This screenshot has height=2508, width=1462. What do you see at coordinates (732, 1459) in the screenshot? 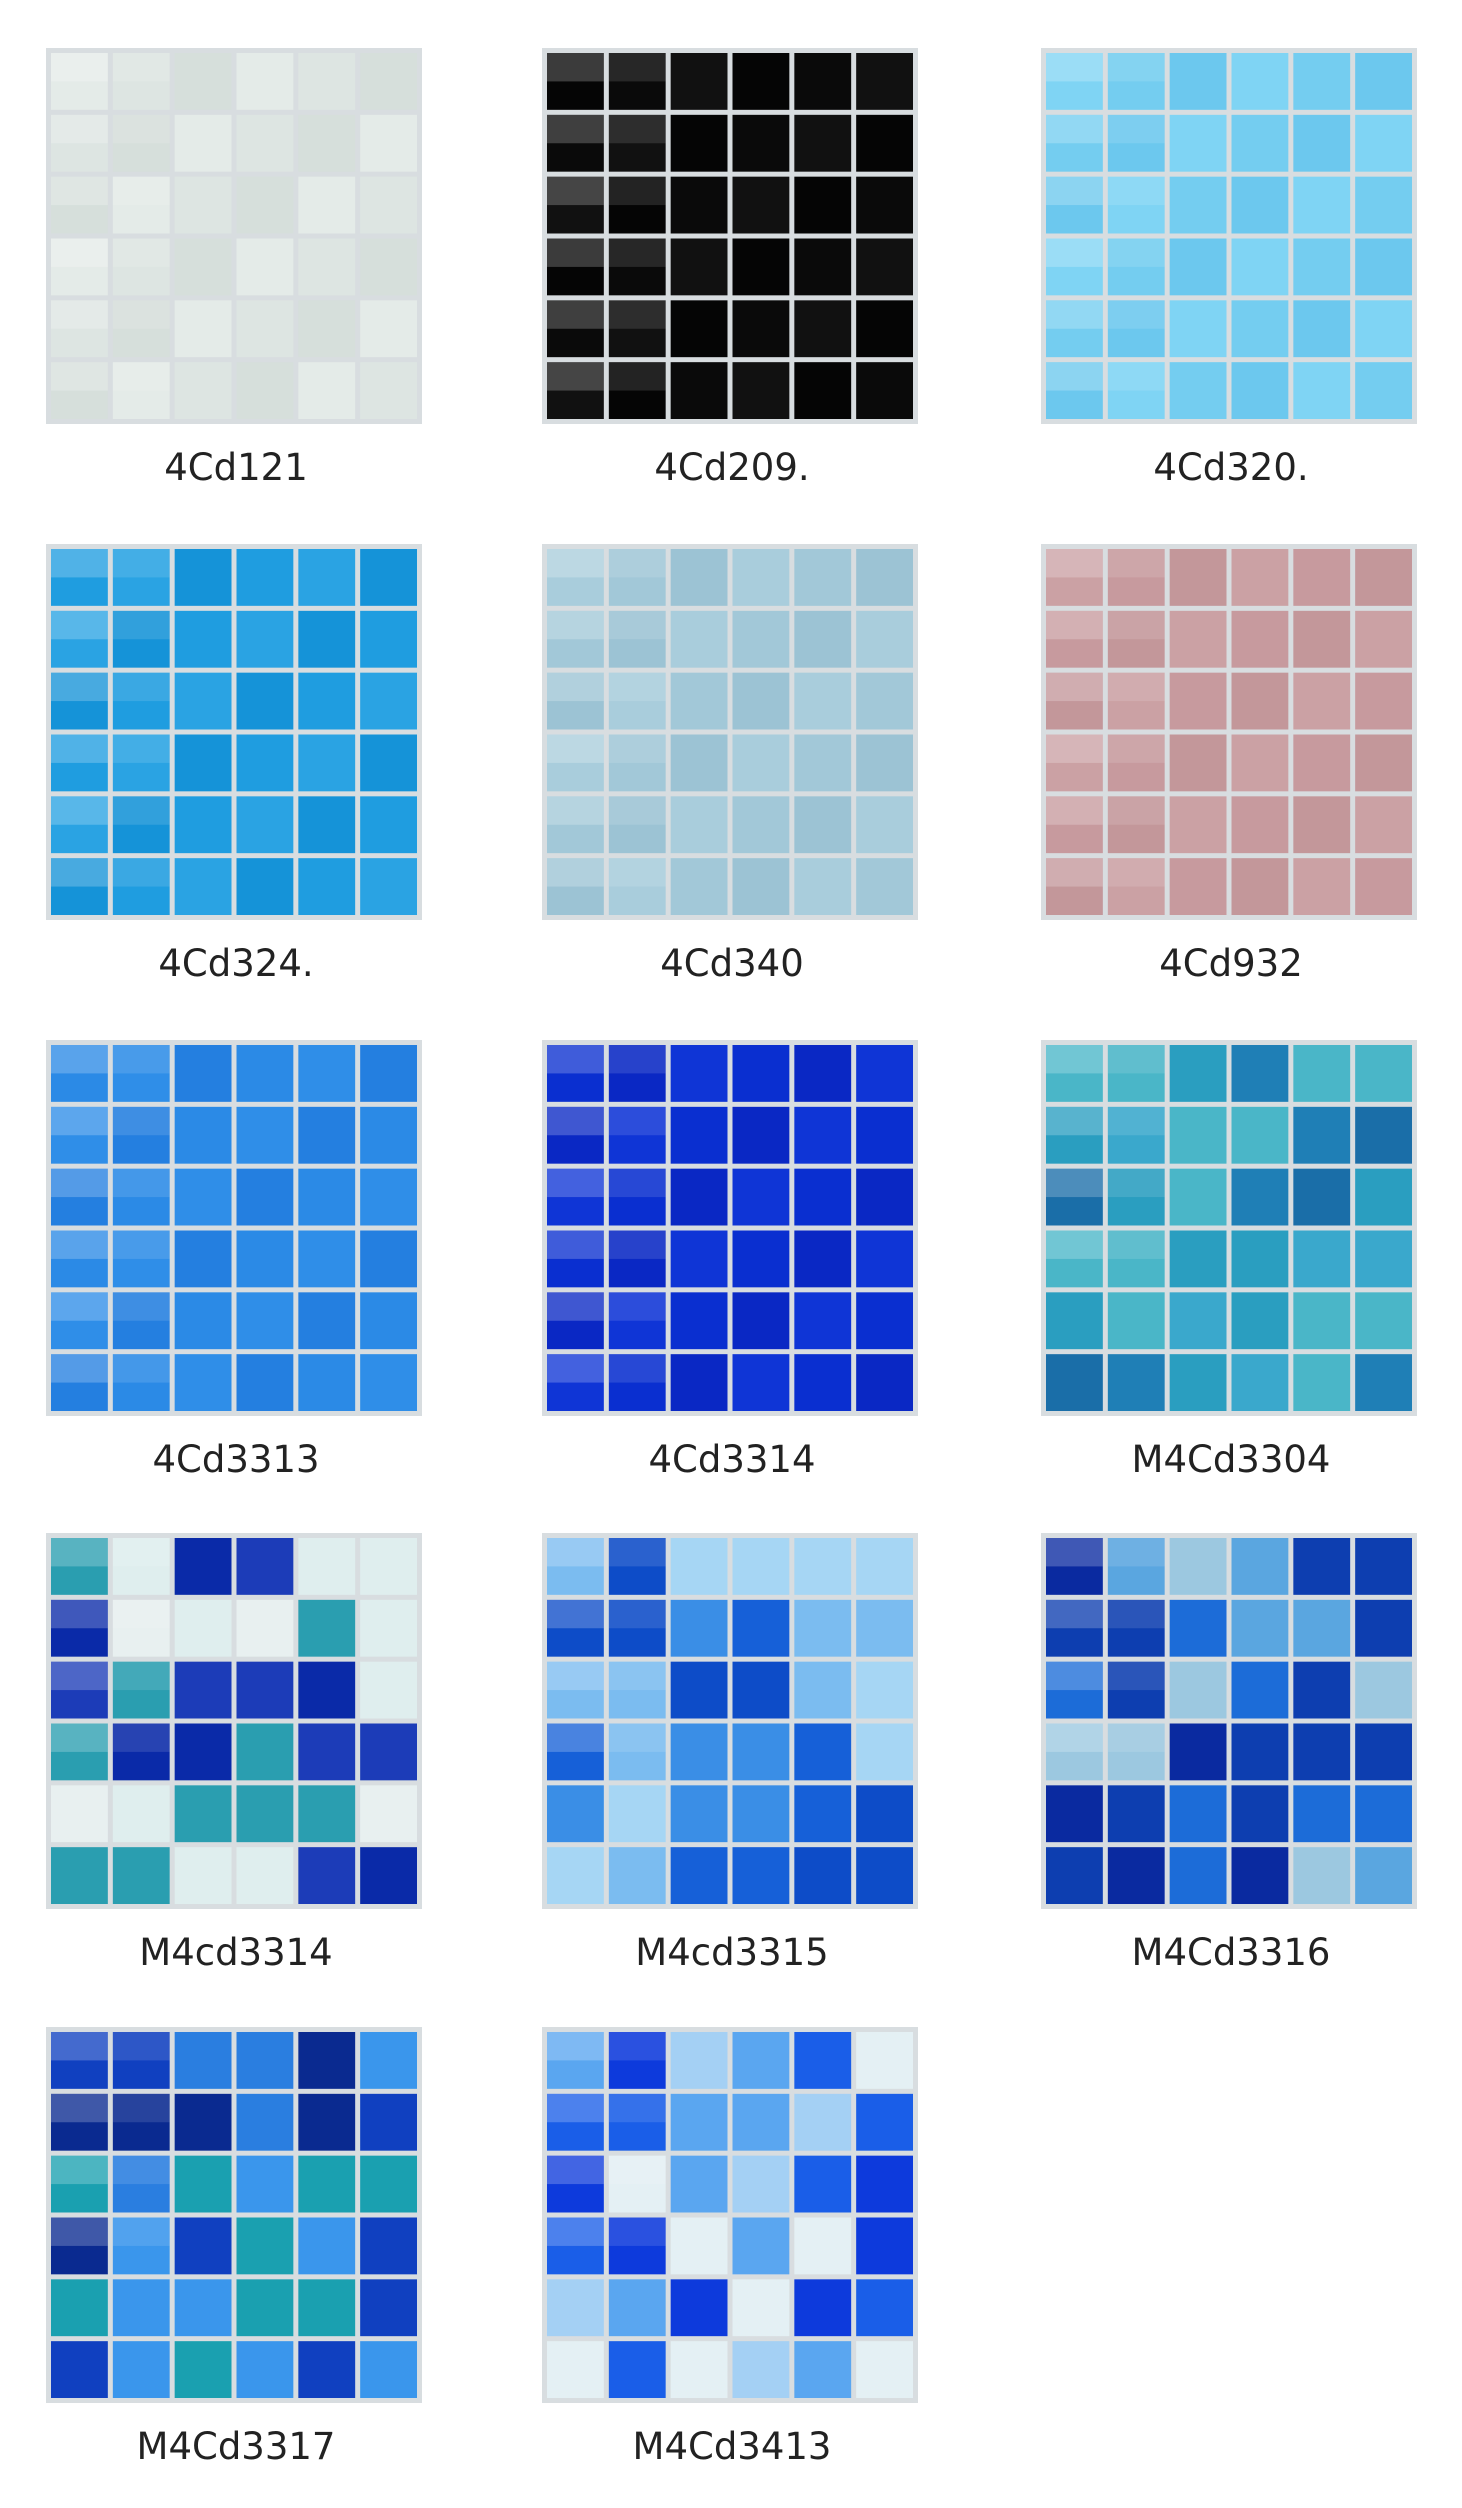
I see `product-label: 4Cd3314` at bounding box center [732, 1459].